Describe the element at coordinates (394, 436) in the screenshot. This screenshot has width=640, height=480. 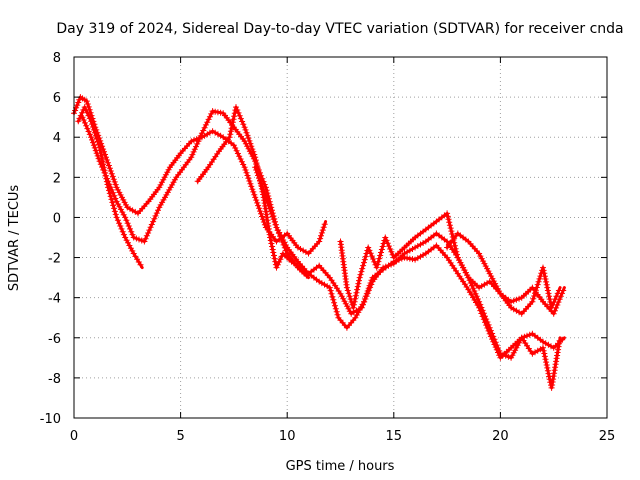
I see `x-tick-label: 15` at that location.